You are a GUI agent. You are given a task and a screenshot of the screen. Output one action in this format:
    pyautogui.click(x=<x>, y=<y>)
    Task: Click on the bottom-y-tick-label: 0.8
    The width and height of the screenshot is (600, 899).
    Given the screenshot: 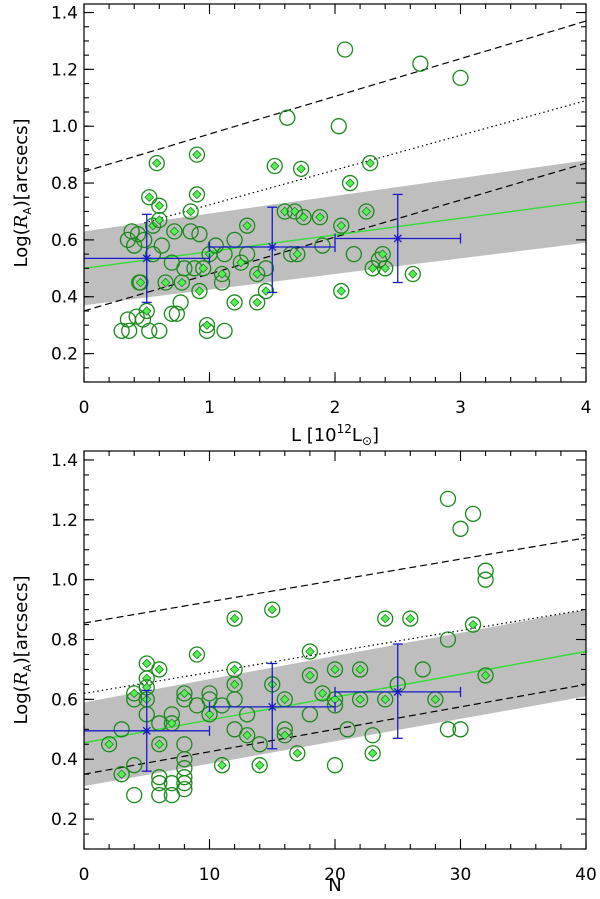 What is the action you would take?
    pyautogui.click(x=64, y=641)
    